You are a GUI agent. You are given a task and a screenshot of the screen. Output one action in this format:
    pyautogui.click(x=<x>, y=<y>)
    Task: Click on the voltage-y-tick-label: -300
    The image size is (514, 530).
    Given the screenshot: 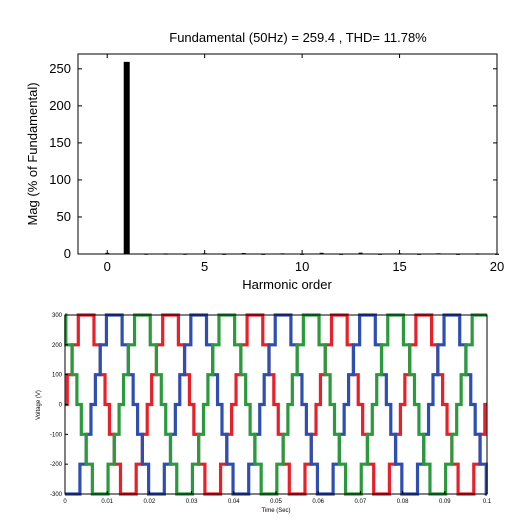 What is the action you would take?
    pyautogui.click(x=56, y=495)
    